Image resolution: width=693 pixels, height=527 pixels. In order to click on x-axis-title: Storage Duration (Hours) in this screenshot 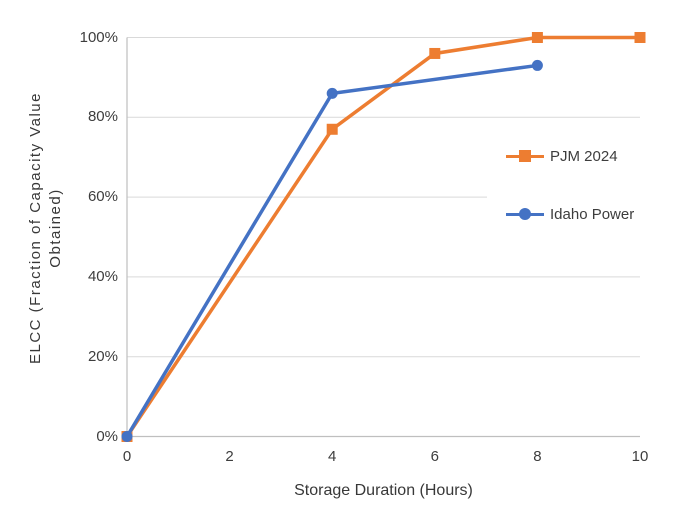, I will do `click(383, 490)`.